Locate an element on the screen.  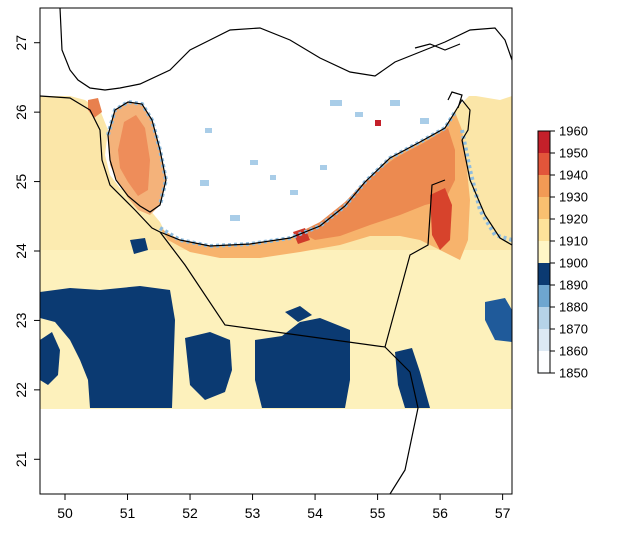
saudi-gulf-coastline is located at coordinates (100, 164).